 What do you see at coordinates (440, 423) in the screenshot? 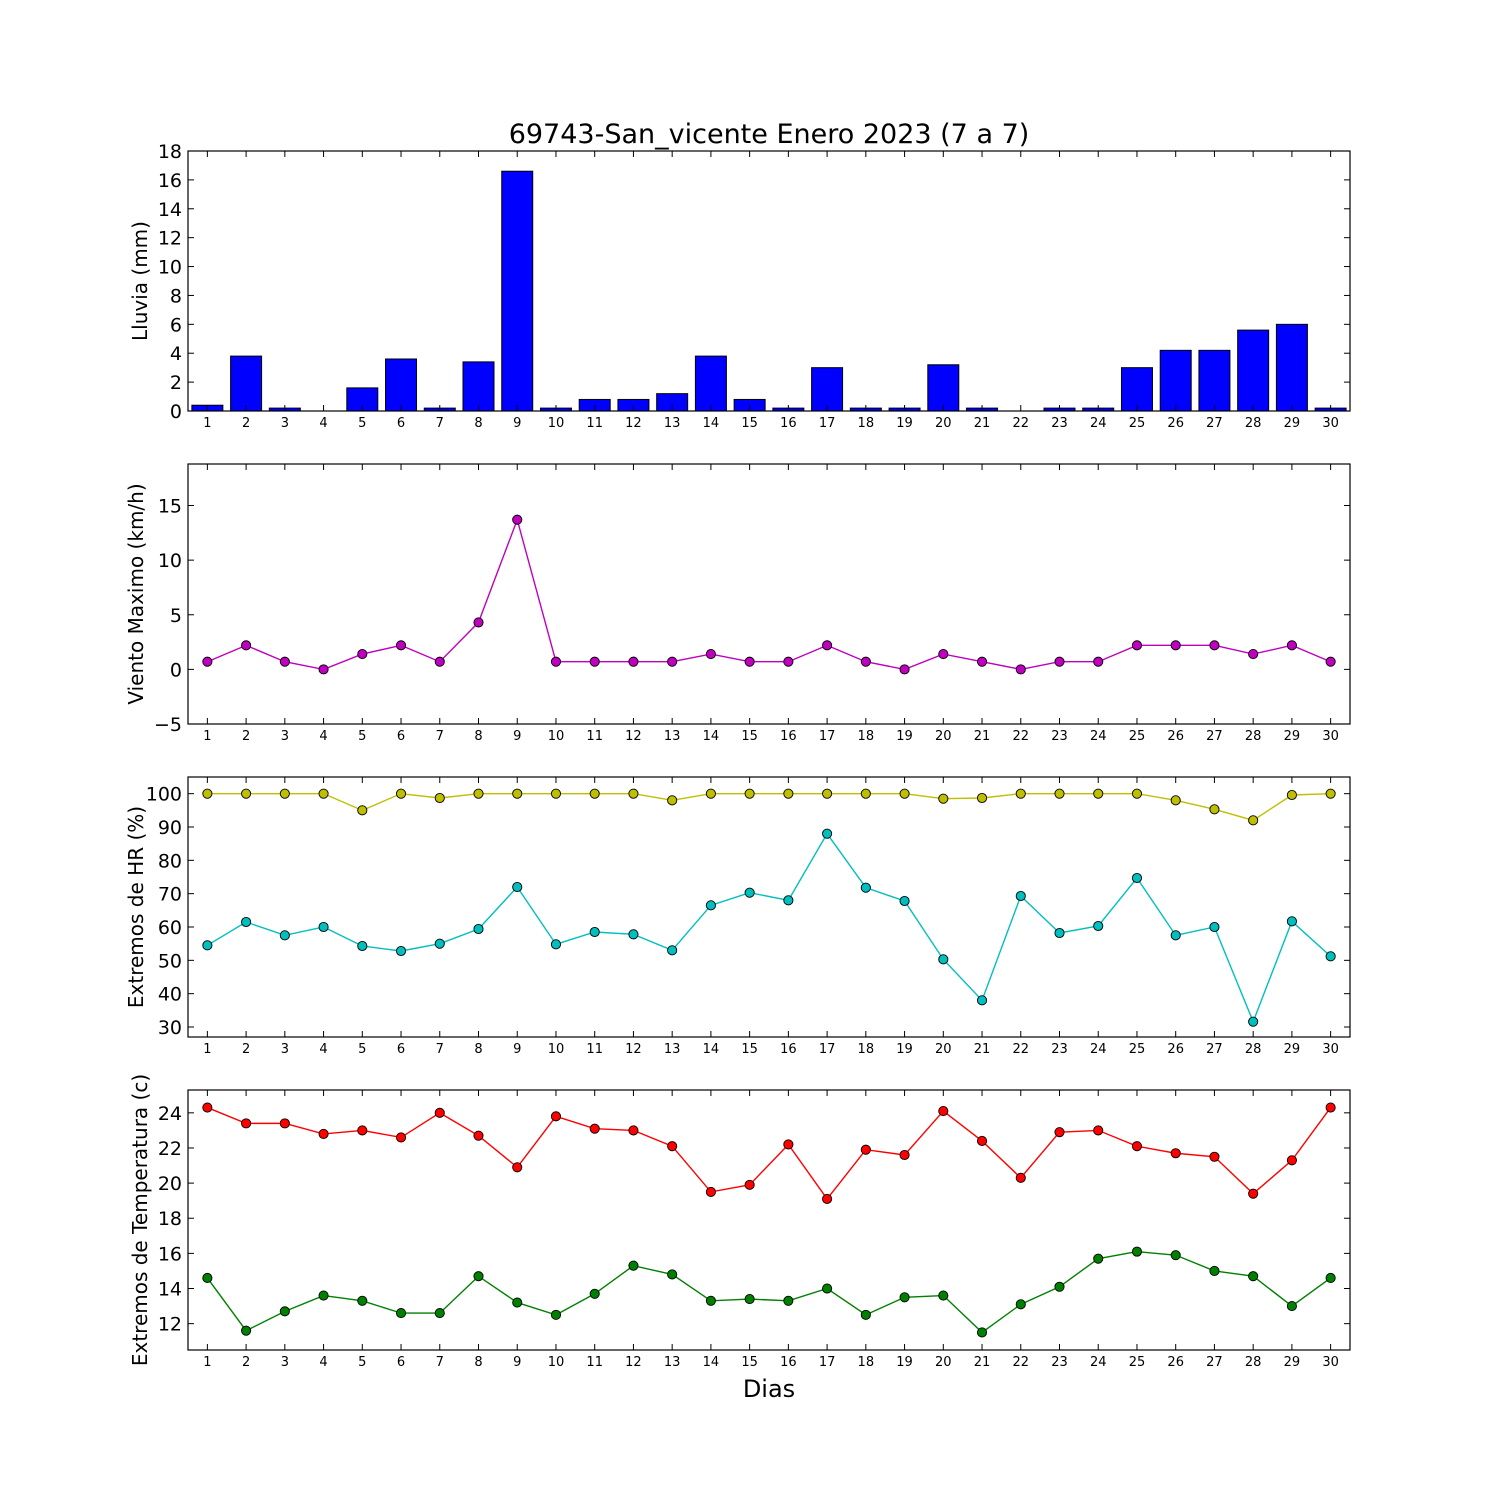
I see `x-tick-label: 7` at bounding box center [440, 423].